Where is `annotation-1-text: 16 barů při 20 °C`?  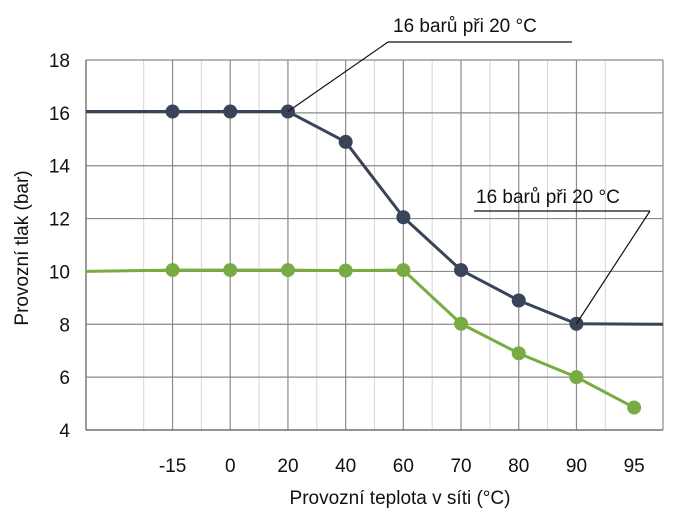 annotation-1-text: 16 barů při 20 °C is located at coordinates (465, 26).